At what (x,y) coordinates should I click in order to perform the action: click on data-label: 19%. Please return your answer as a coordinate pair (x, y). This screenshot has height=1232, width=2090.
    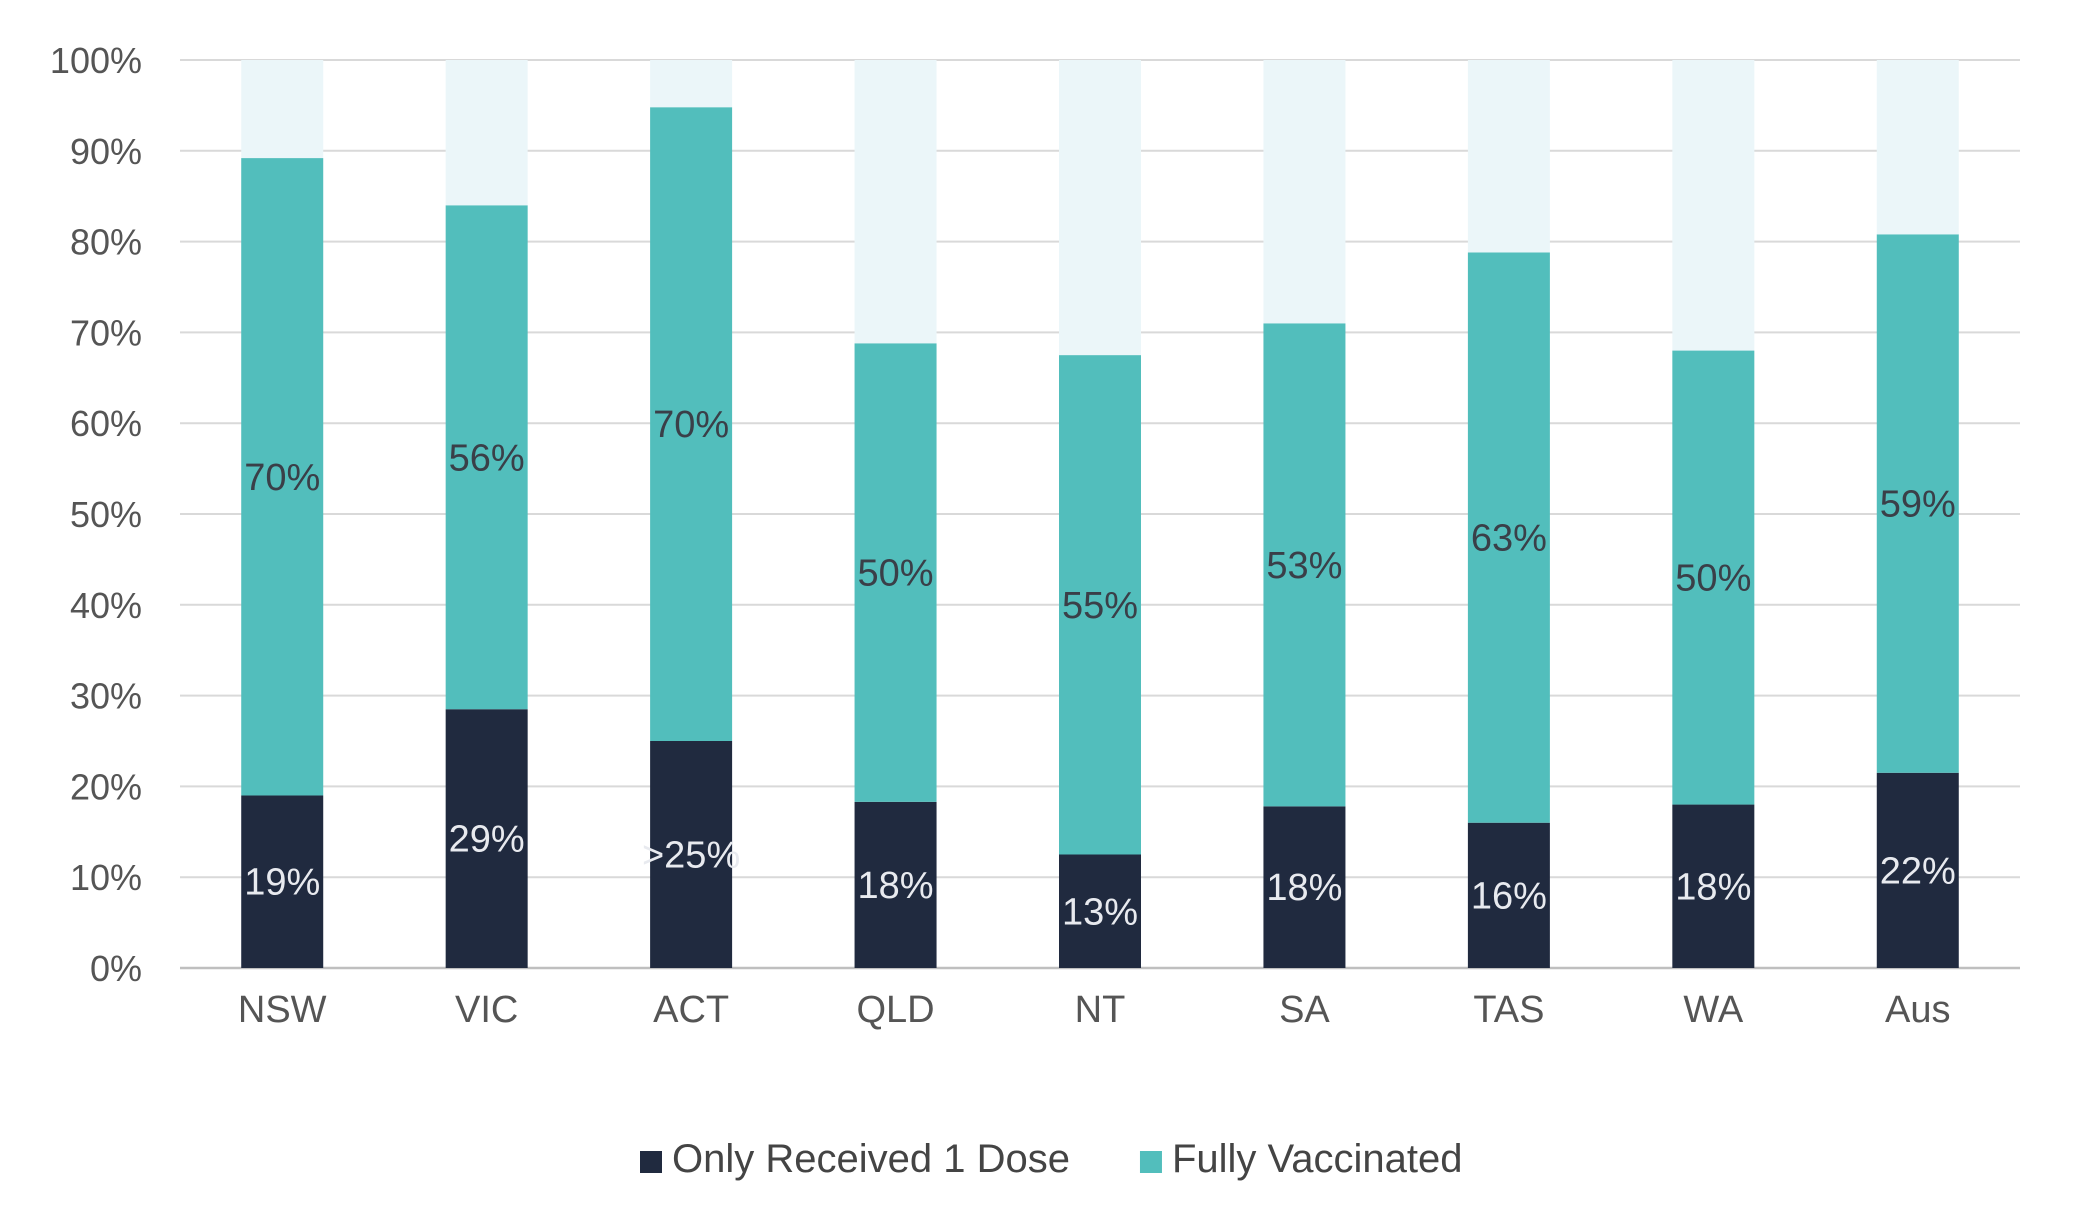
    Looking at the image, I should click on (282, 883).